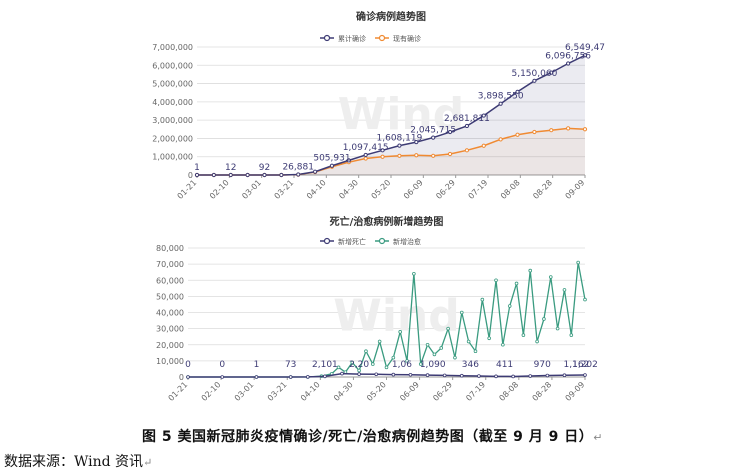  Describe the element at coordinates (542, 365) in the screenshot. I see `new-deaths-data-label: 970` at that location.